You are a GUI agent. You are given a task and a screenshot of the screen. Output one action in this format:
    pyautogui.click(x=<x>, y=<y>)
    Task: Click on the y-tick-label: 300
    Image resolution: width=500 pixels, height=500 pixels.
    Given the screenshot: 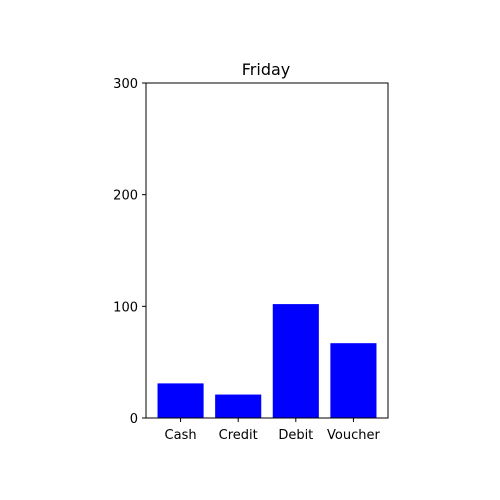 What is the action you would take?
    pyautogui.click(x=125, y=84)
    